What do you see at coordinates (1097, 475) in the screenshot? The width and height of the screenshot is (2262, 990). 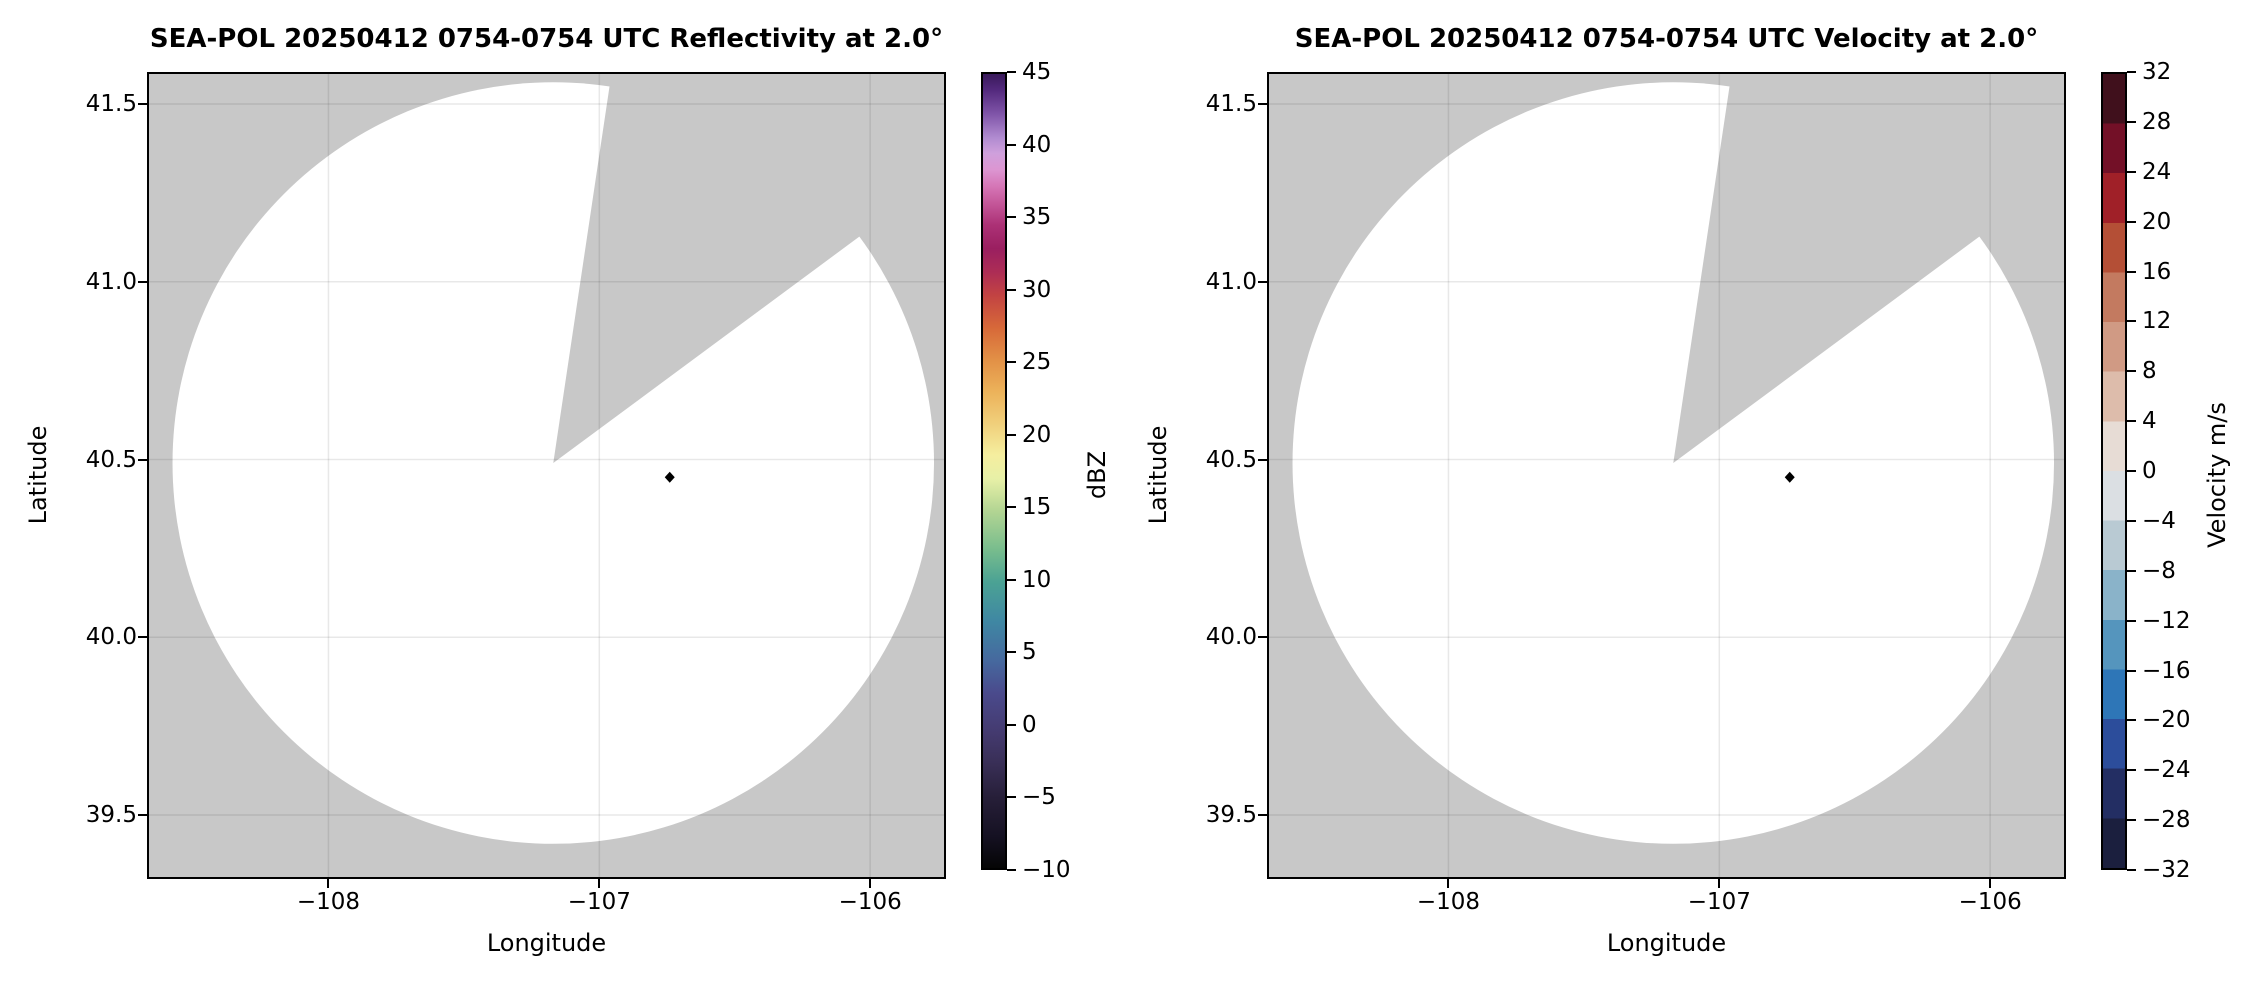 I see `colorbar-label: dBZ` at bounding box center [1097, 475].